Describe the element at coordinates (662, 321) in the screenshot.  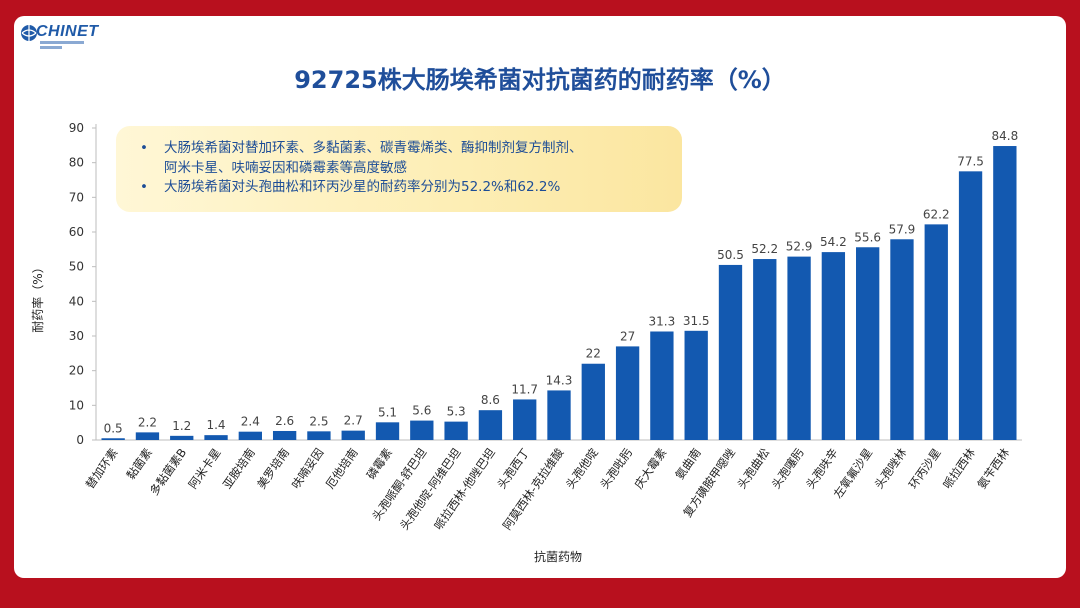
I see `data-label: 31.3` at that location.